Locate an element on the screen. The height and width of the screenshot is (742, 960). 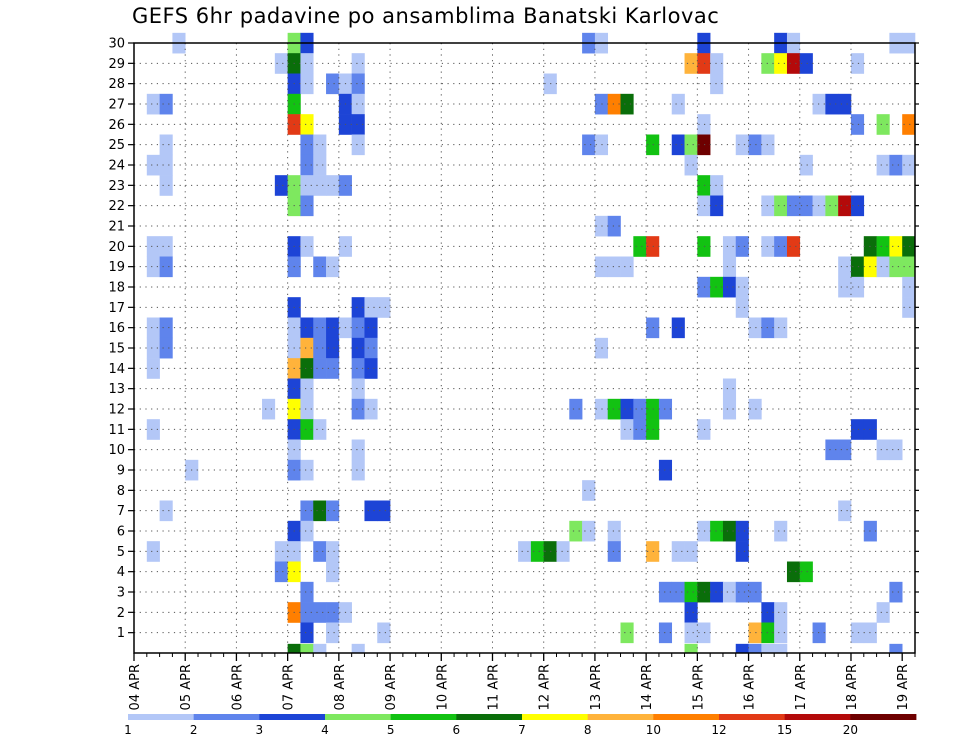
colorbar-label: 3 is located at coordinates (260, 730).